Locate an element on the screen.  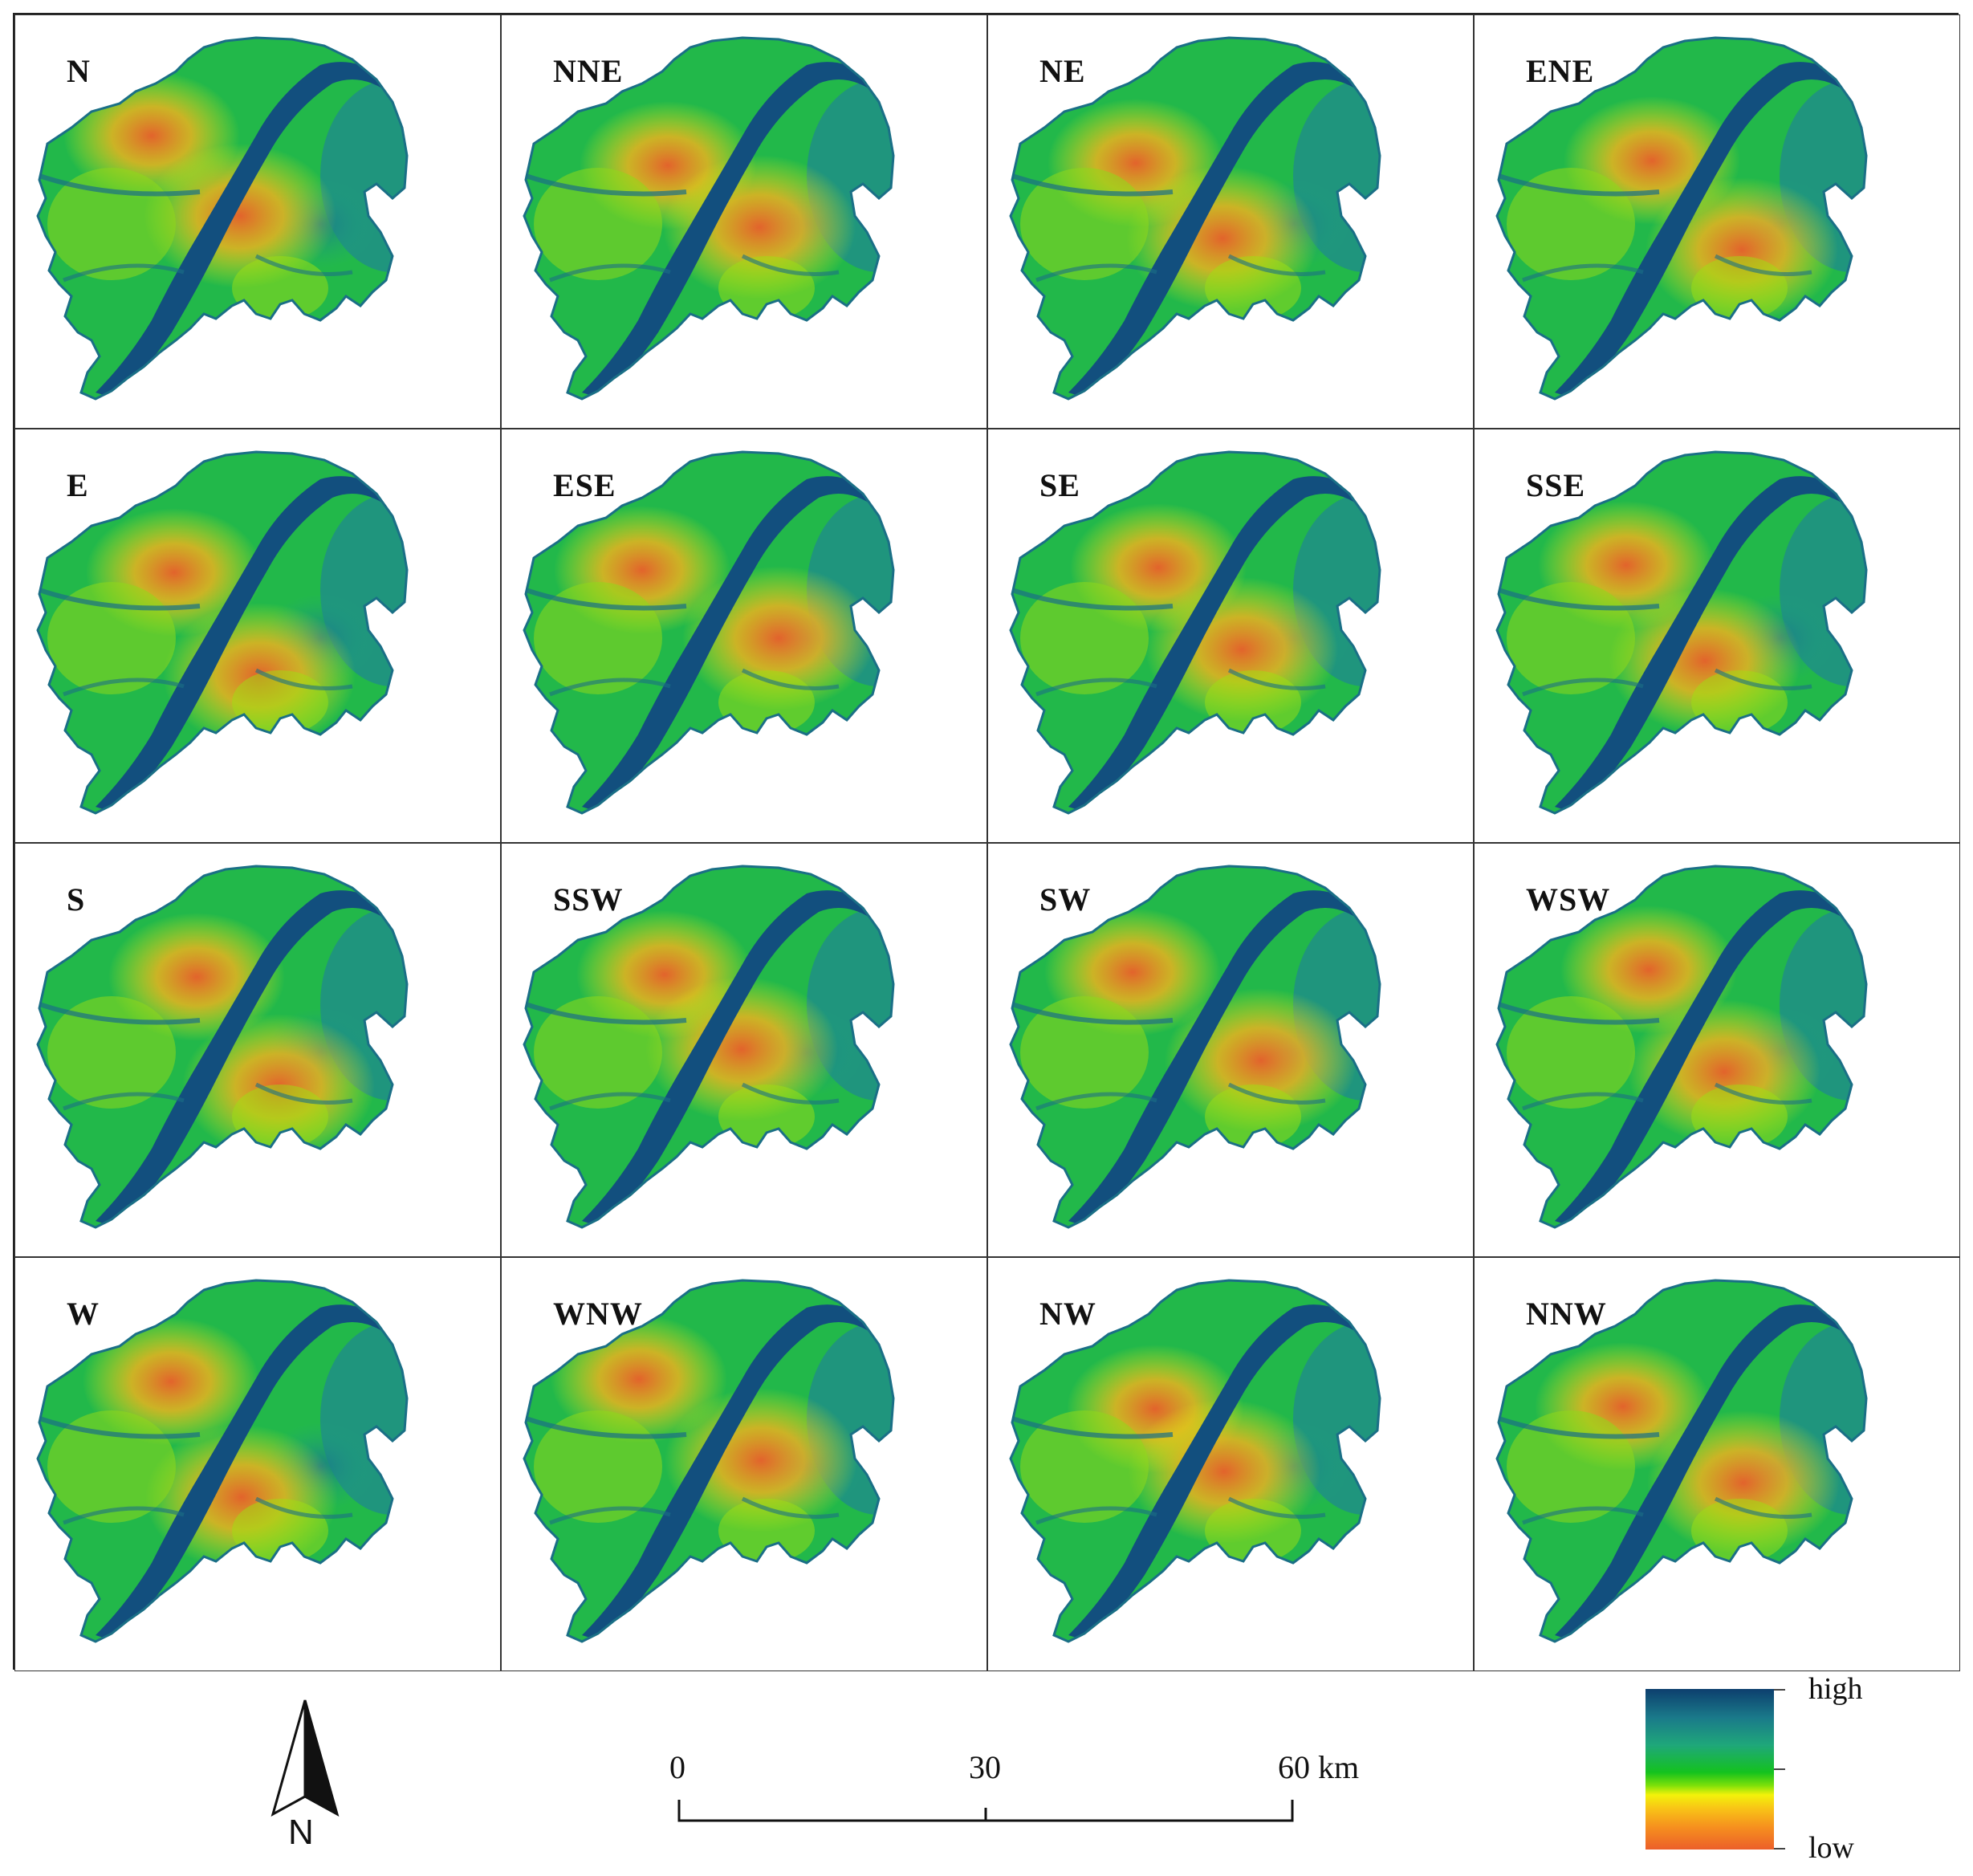
panel-direction-label: N is located at coordinates (79, 71).